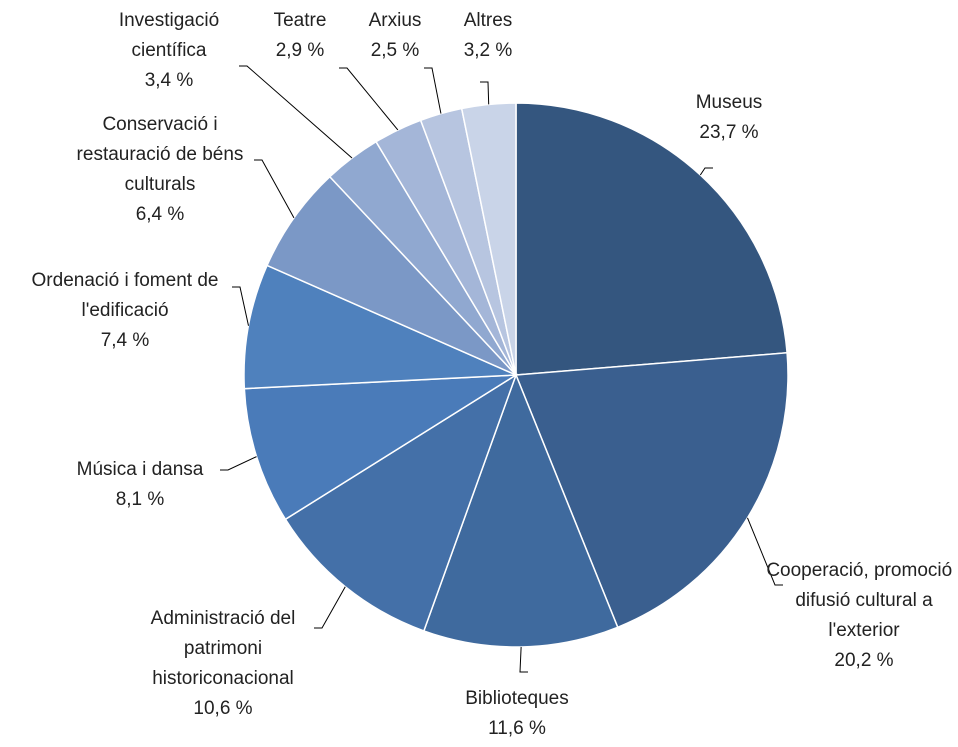 The width and height of the screenshot is (958, 747). Describe the element at coordinates (729, 102) in the screenshot. I see `category-label: Museus` at that location.